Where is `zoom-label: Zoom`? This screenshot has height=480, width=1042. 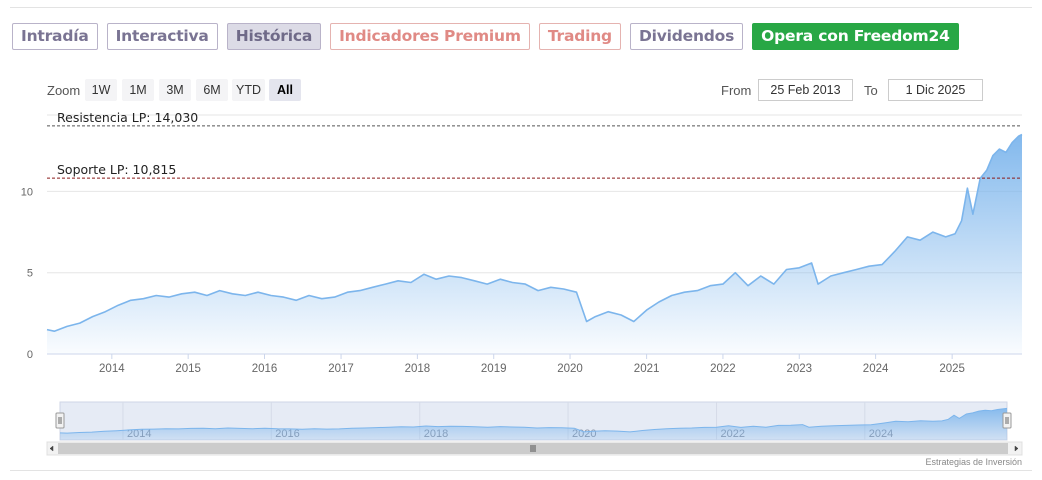 zoom-label: Zoom is located at coordinates (64, 90).